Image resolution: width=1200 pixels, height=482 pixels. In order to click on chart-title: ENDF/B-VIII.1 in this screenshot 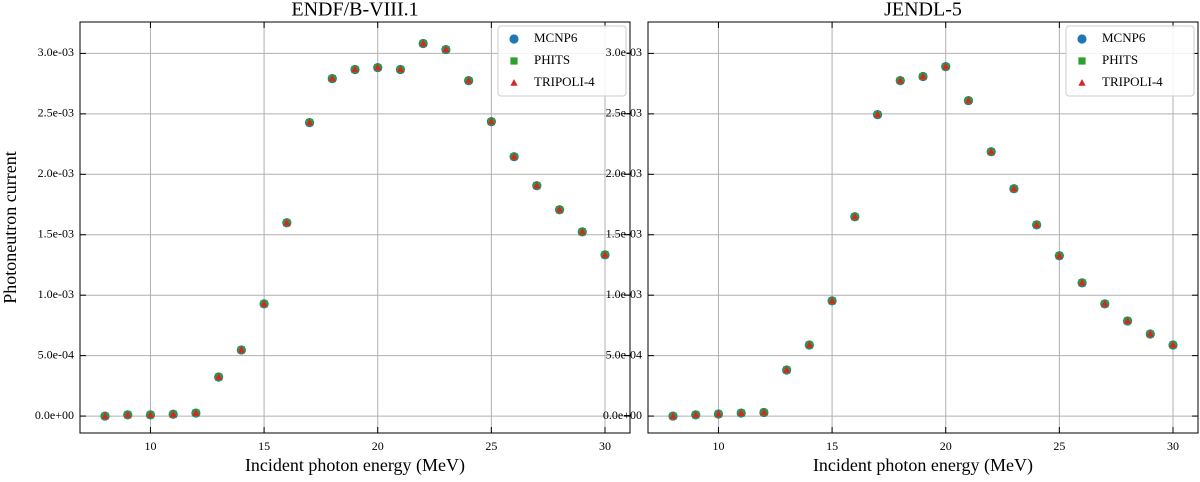, I will do `click(354, 10)`.